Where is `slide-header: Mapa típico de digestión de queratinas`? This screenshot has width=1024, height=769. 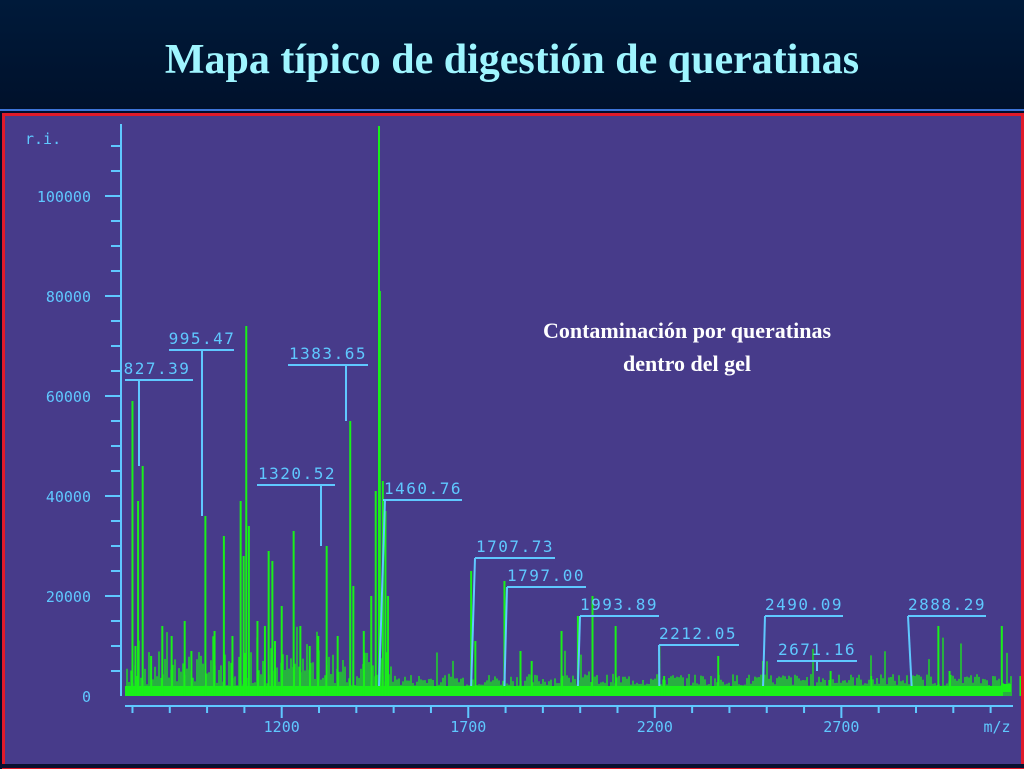 slide-header: Mapa típico de digestión de queratinas is located at coordinates (512, 55).